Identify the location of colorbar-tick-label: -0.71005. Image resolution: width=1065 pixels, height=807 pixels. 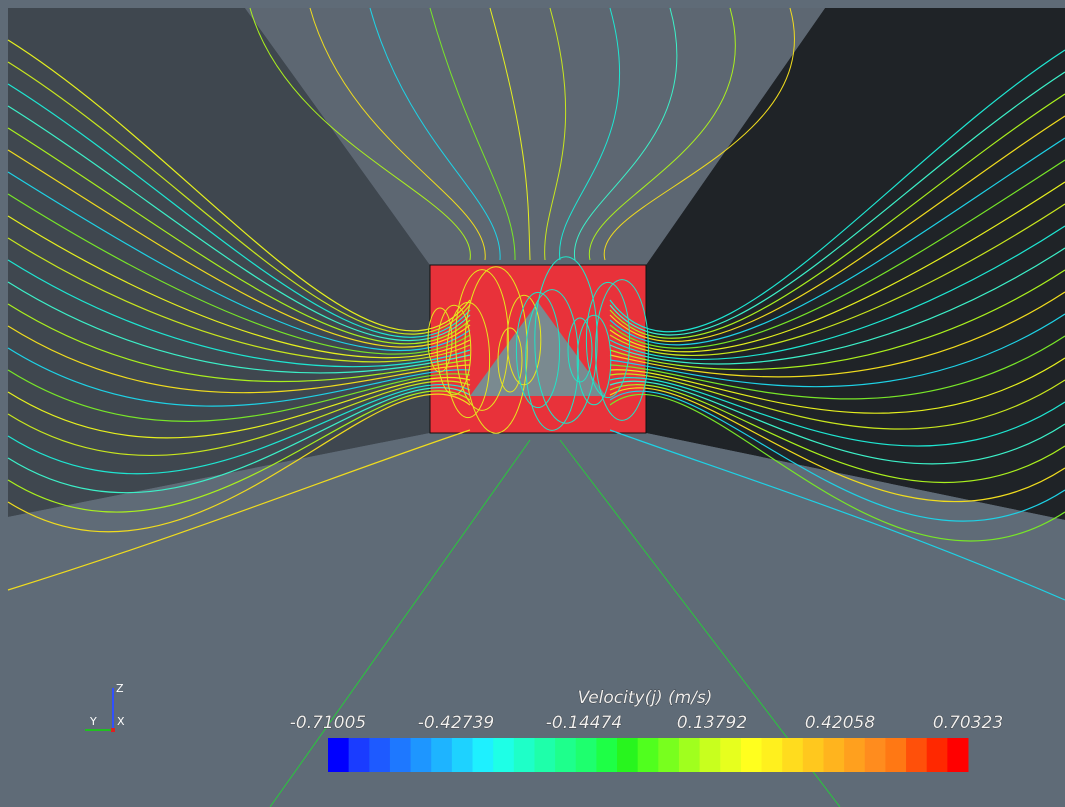
(328, 723).